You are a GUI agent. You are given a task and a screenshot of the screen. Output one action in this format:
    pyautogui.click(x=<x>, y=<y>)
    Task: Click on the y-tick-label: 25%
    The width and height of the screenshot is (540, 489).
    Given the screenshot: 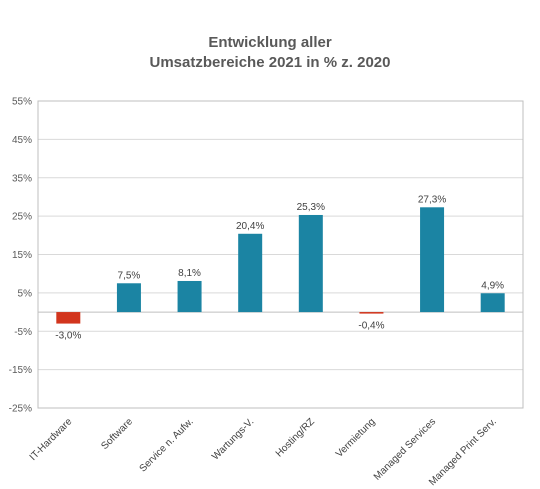 What is the action you would take?
    pyautogui.click(x=22, y=217)
    